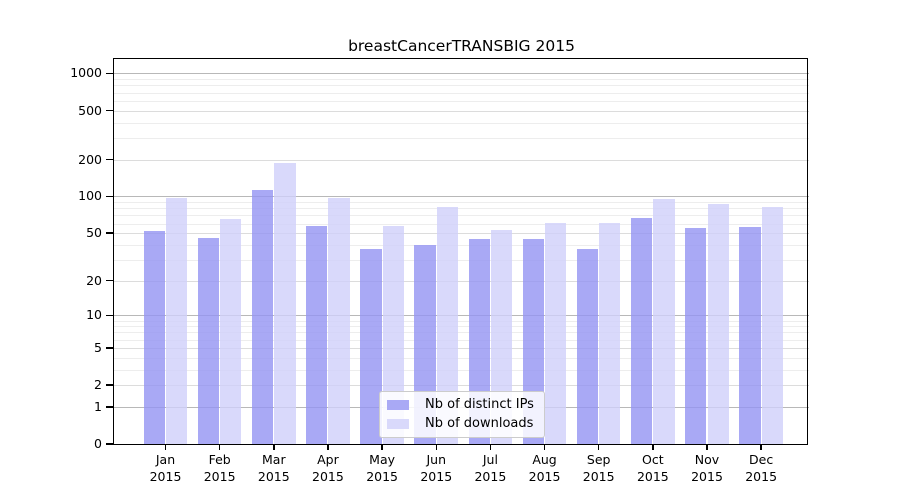 The image size is (900, 500). I want to click on bar-apr-distinct-ips, so click(317, 335).